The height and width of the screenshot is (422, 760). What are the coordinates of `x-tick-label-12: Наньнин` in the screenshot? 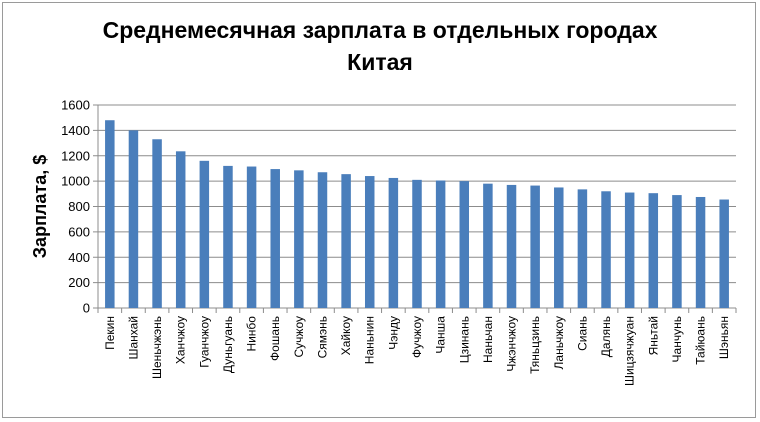 It's located at (370, 340).